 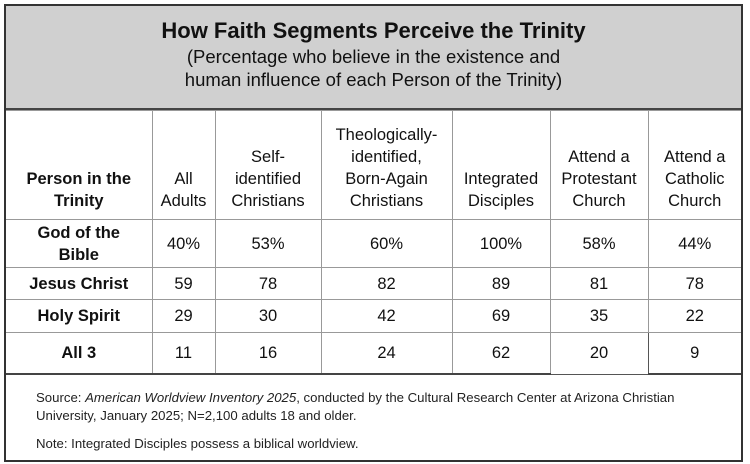 What do you see at coordinates (79, 283) in the screenshot?
I see `row-label: Jesus Christ` at bounding box center [79, 283].